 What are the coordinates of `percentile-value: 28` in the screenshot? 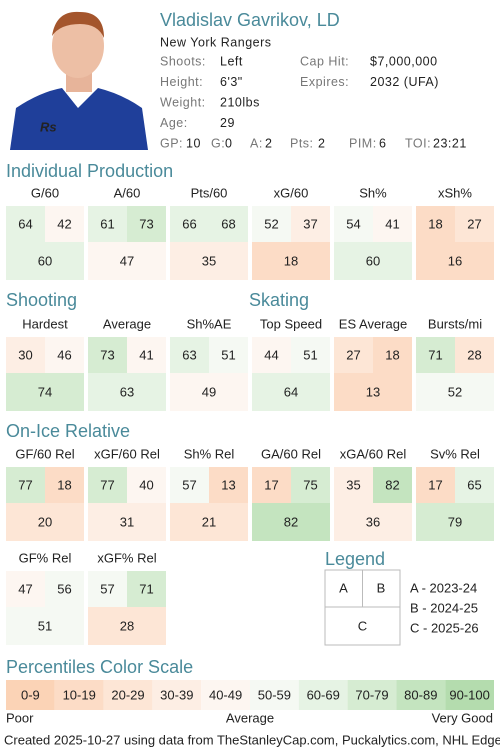 It's located at (127, 625).